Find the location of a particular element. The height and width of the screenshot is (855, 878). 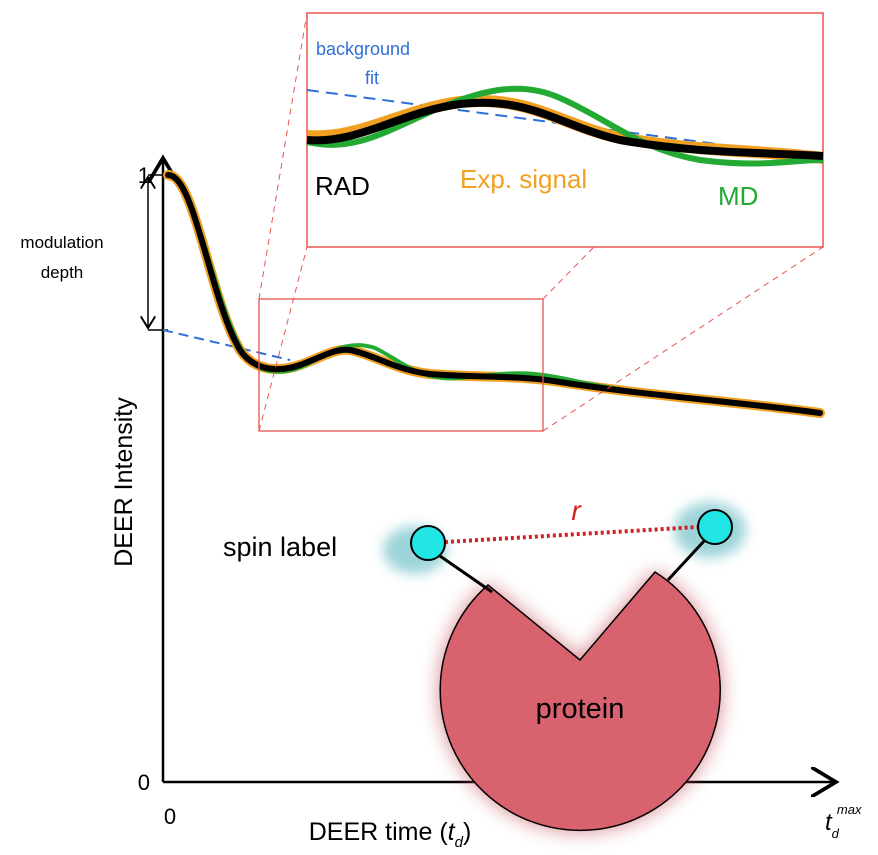

x-tick-label: 0 is located at coordinates (170, 816).